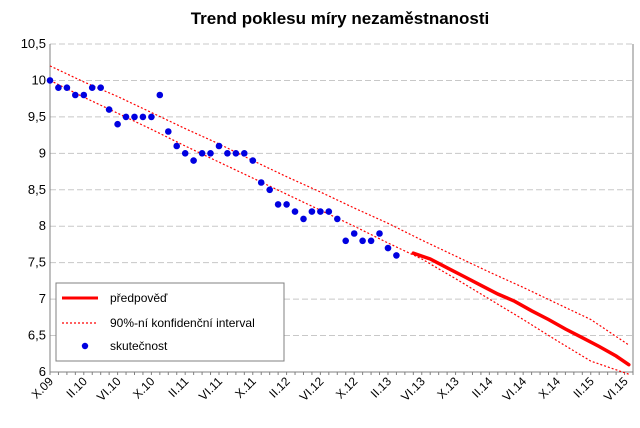 Image resolution: width=640 pixels, height=428 pixels. I want to click on x-tick-label: II.15, so click(583, 387).